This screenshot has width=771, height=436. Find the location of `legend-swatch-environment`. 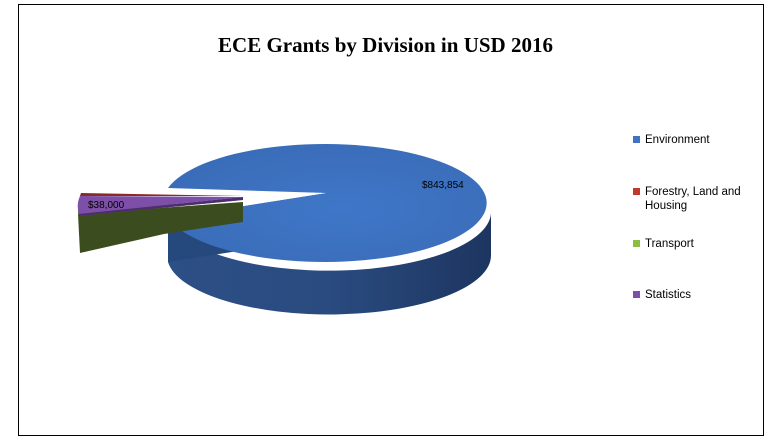

legend-swatch-environment is located at coordinates (636, 139).